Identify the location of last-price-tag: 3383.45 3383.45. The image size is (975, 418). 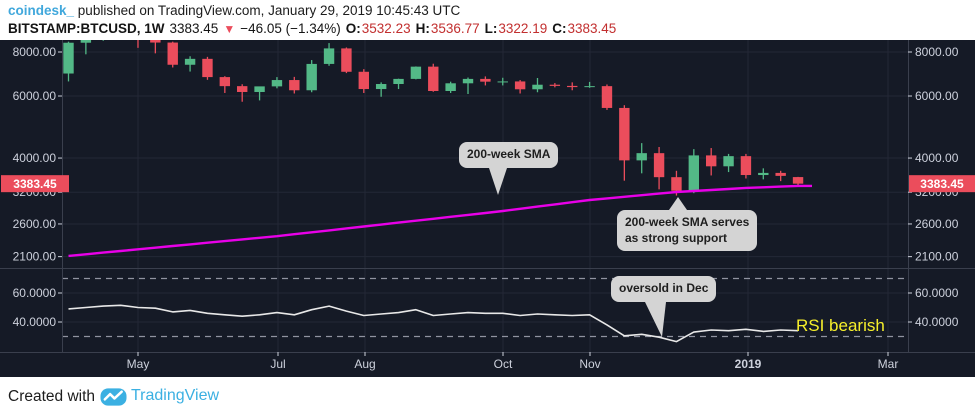
(488, 184).